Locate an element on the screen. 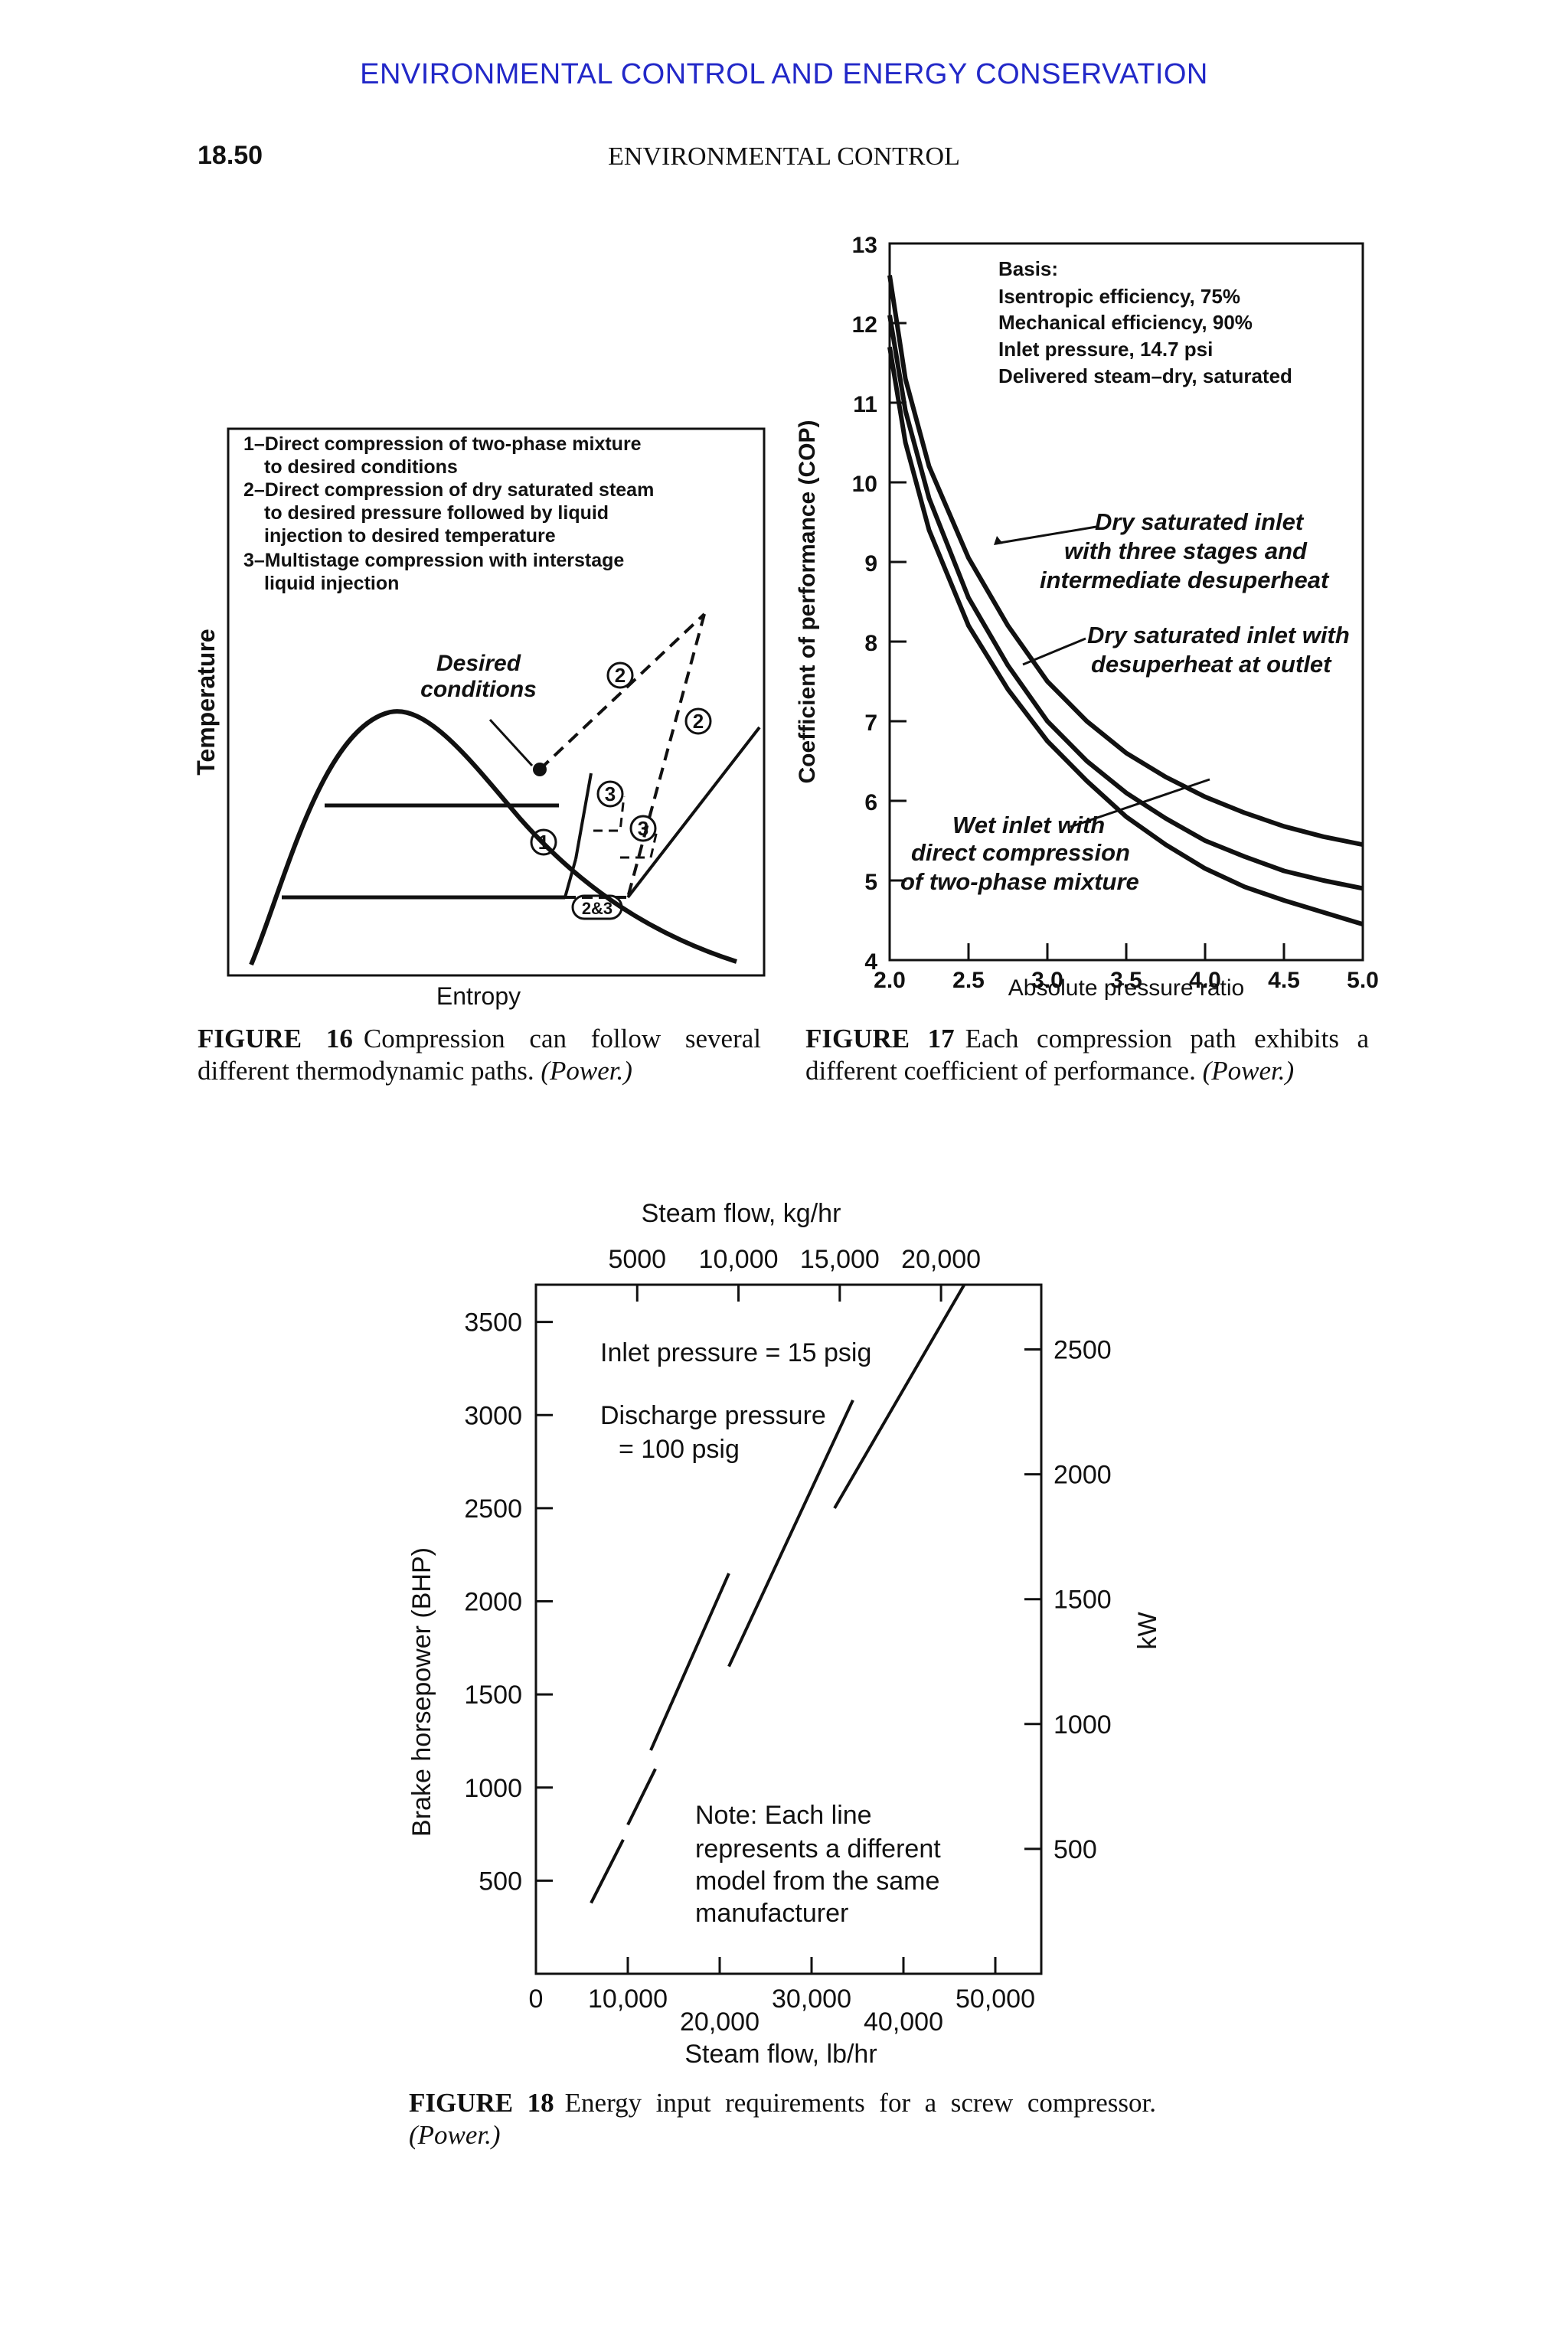 This screenshot has height=2352, width=1568. right-tick-label: 2500 is located at coordinates (1083, 1350).